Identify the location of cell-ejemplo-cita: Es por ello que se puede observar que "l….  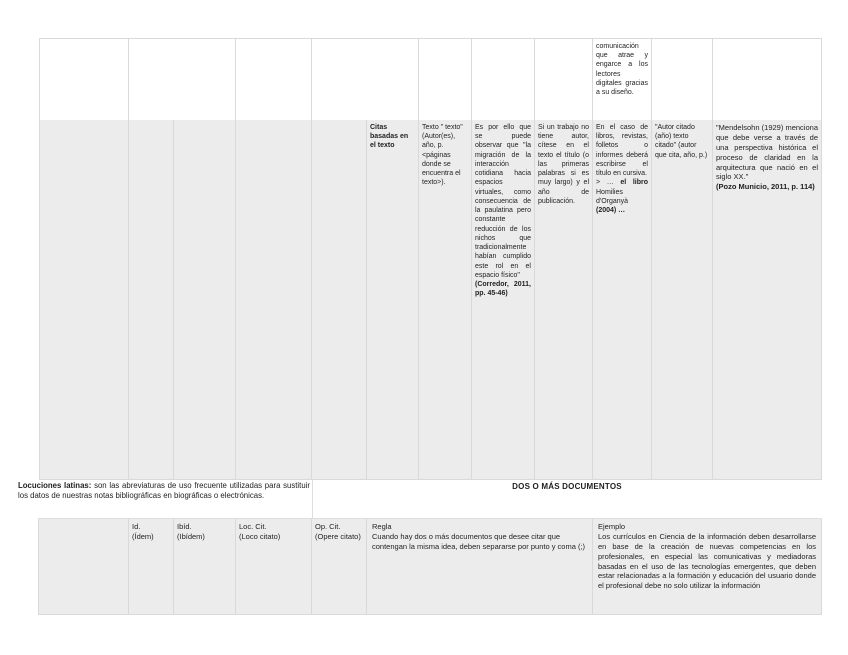
(503, 299).